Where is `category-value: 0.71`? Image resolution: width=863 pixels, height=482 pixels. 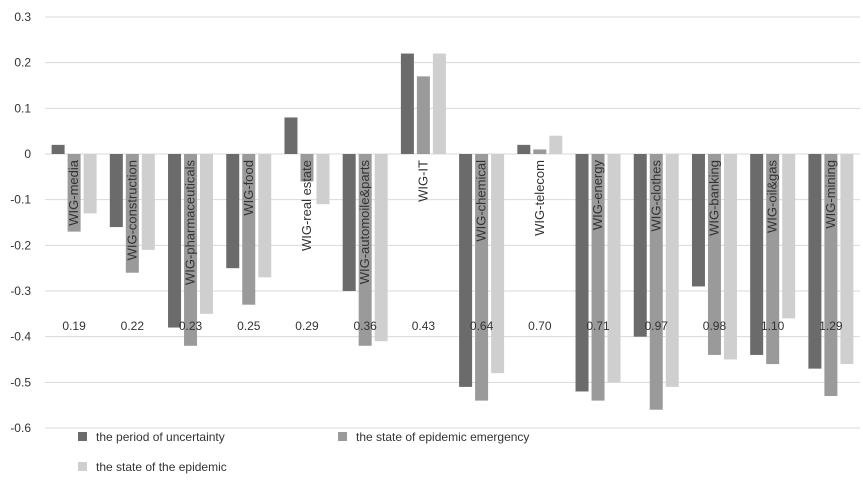
category-value: 0.71 is located at coordinates (598, 326).